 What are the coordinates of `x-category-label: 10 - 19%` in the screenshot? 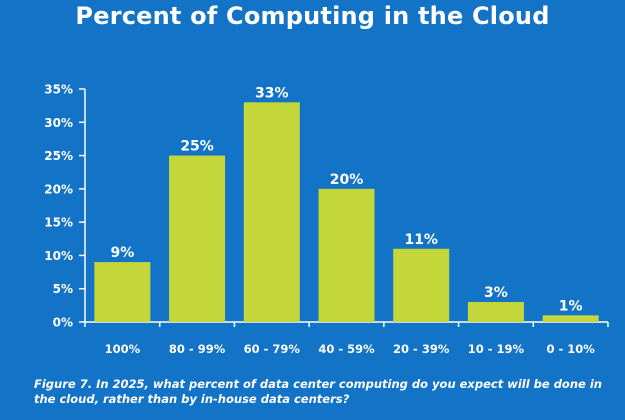 It's located at (496, 349).